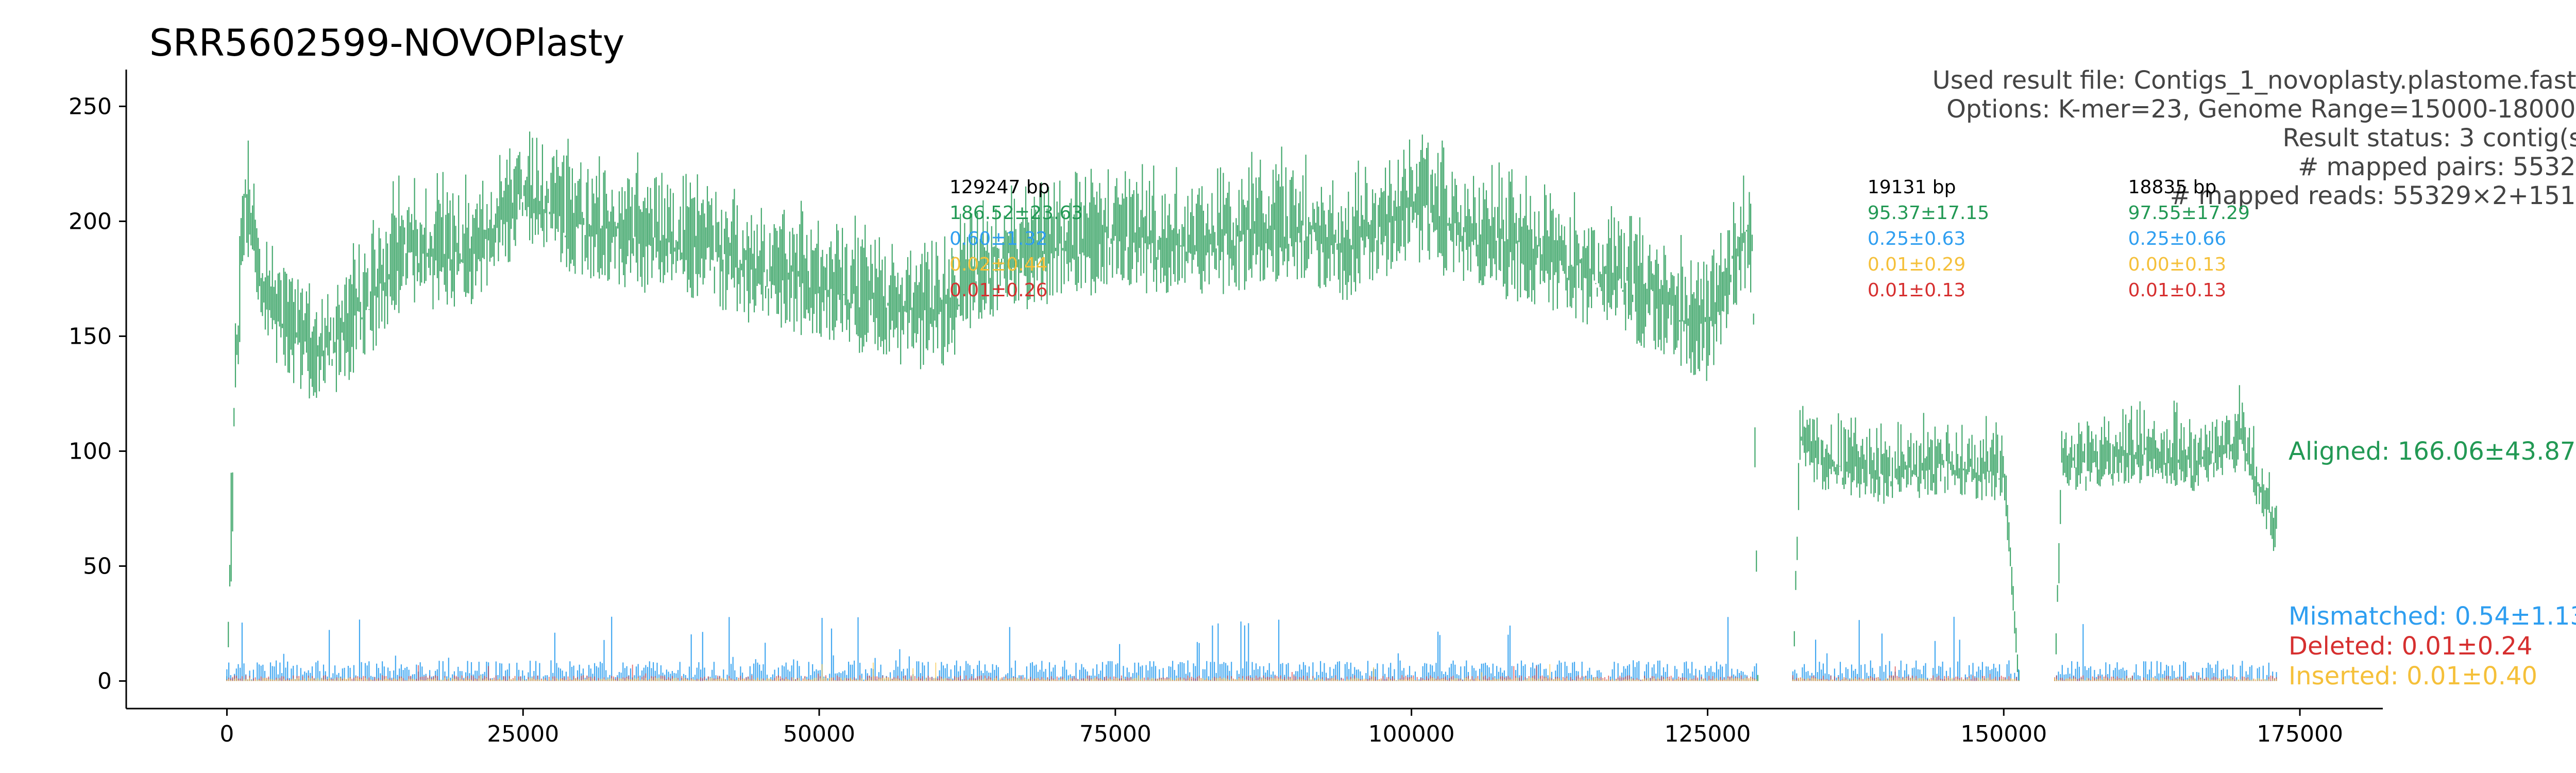 The height and width of the screenshot is (773, 2576). I want to click on x-tick-label: 175000, so click(2300, 734).